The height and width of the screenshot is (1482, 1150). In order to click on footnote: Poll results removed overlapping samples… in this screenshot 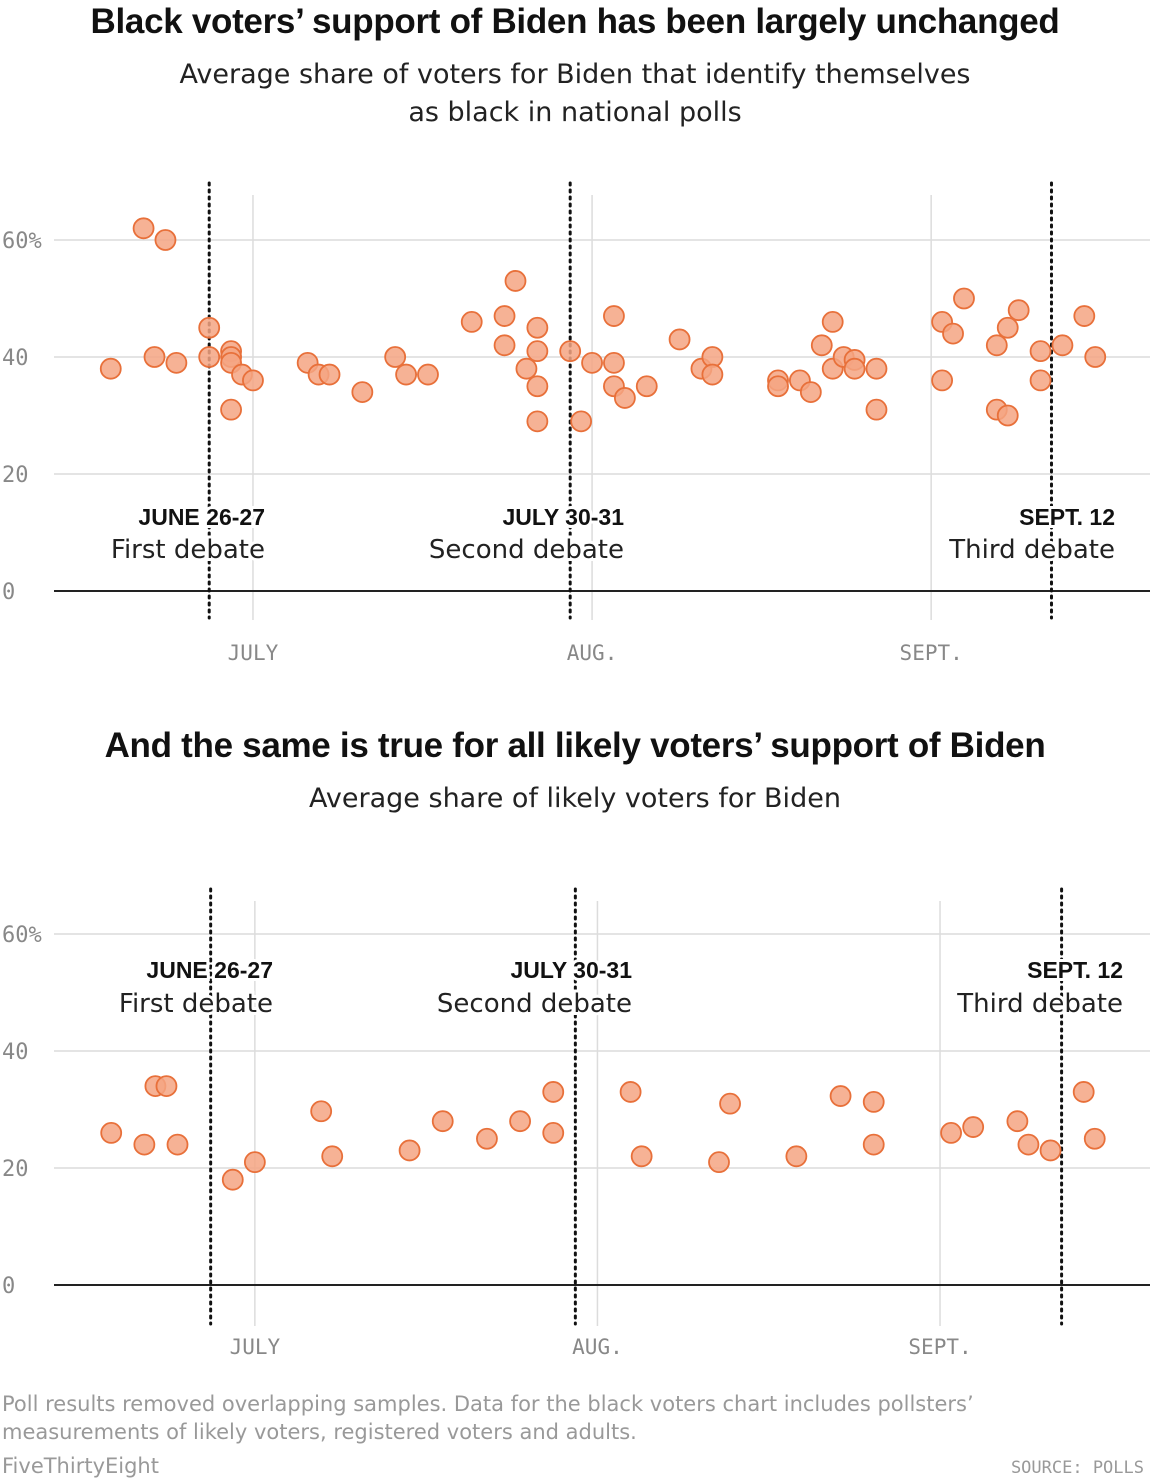, I will do `click(552, 1418)`.